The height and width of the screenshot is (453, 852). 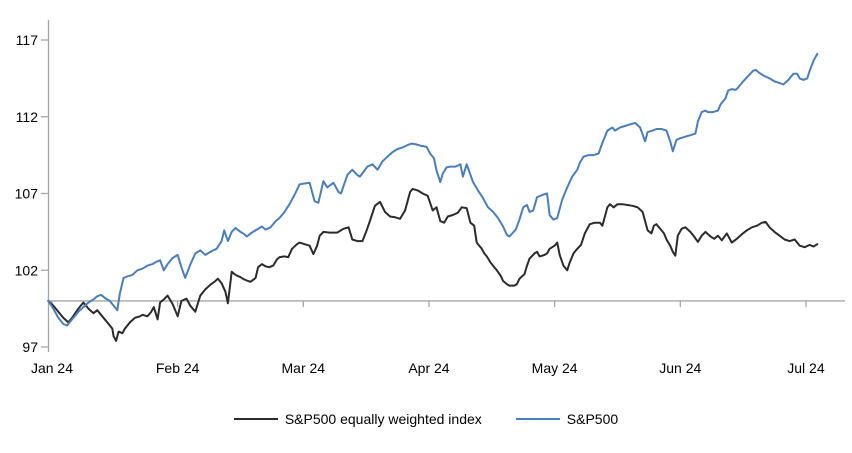 What do you see at coordinates (806, 368) in the screenshot?
I see `x-tick-label: Jul 24` at bounding box center [806, 368].